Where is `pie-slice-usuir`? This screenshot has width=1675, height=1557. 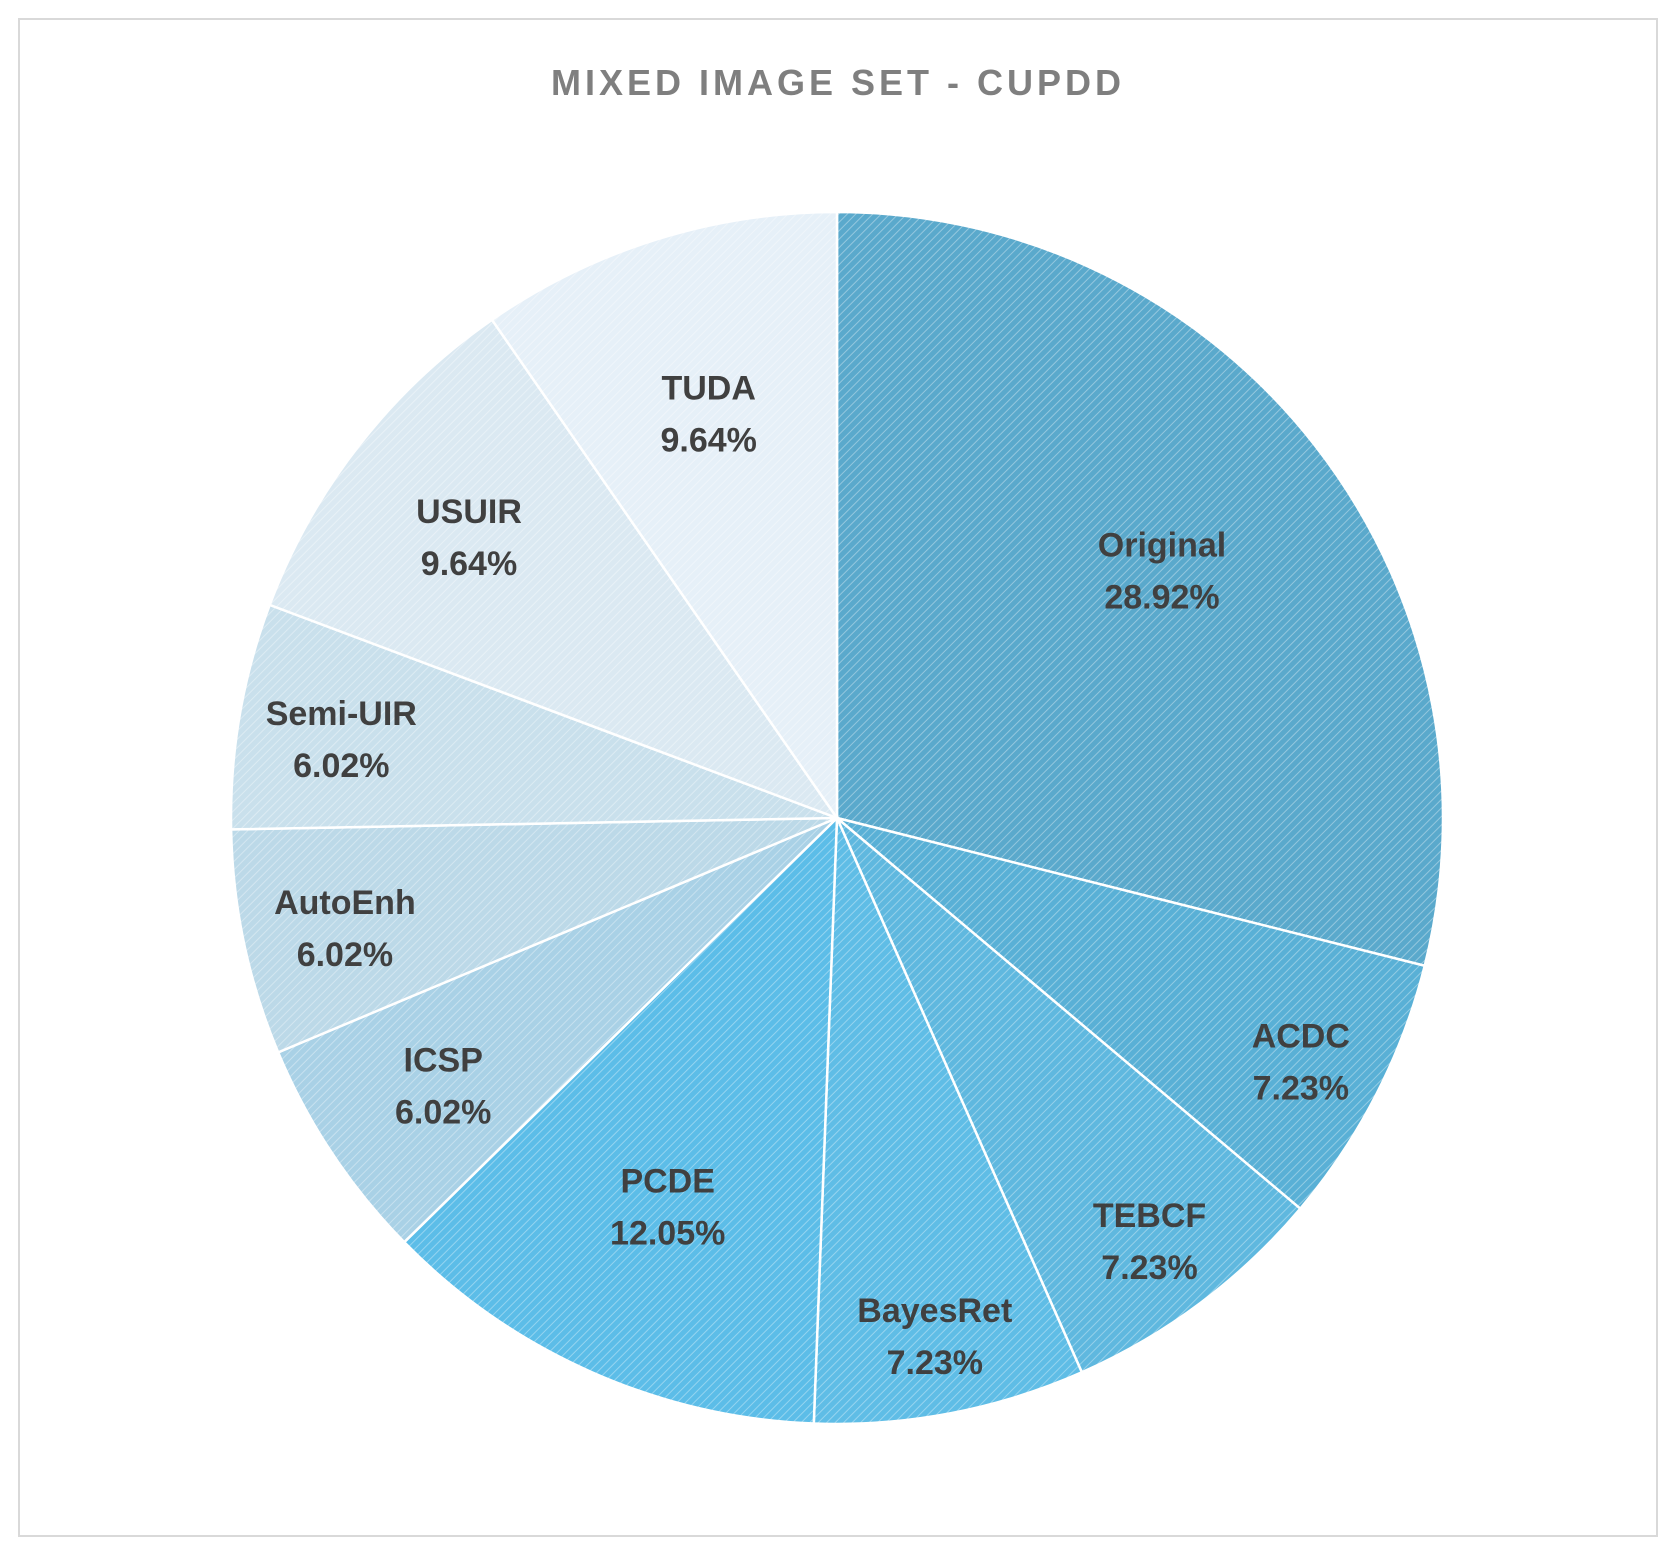 pie-slice-usuir is located at coordinates (554, 569).